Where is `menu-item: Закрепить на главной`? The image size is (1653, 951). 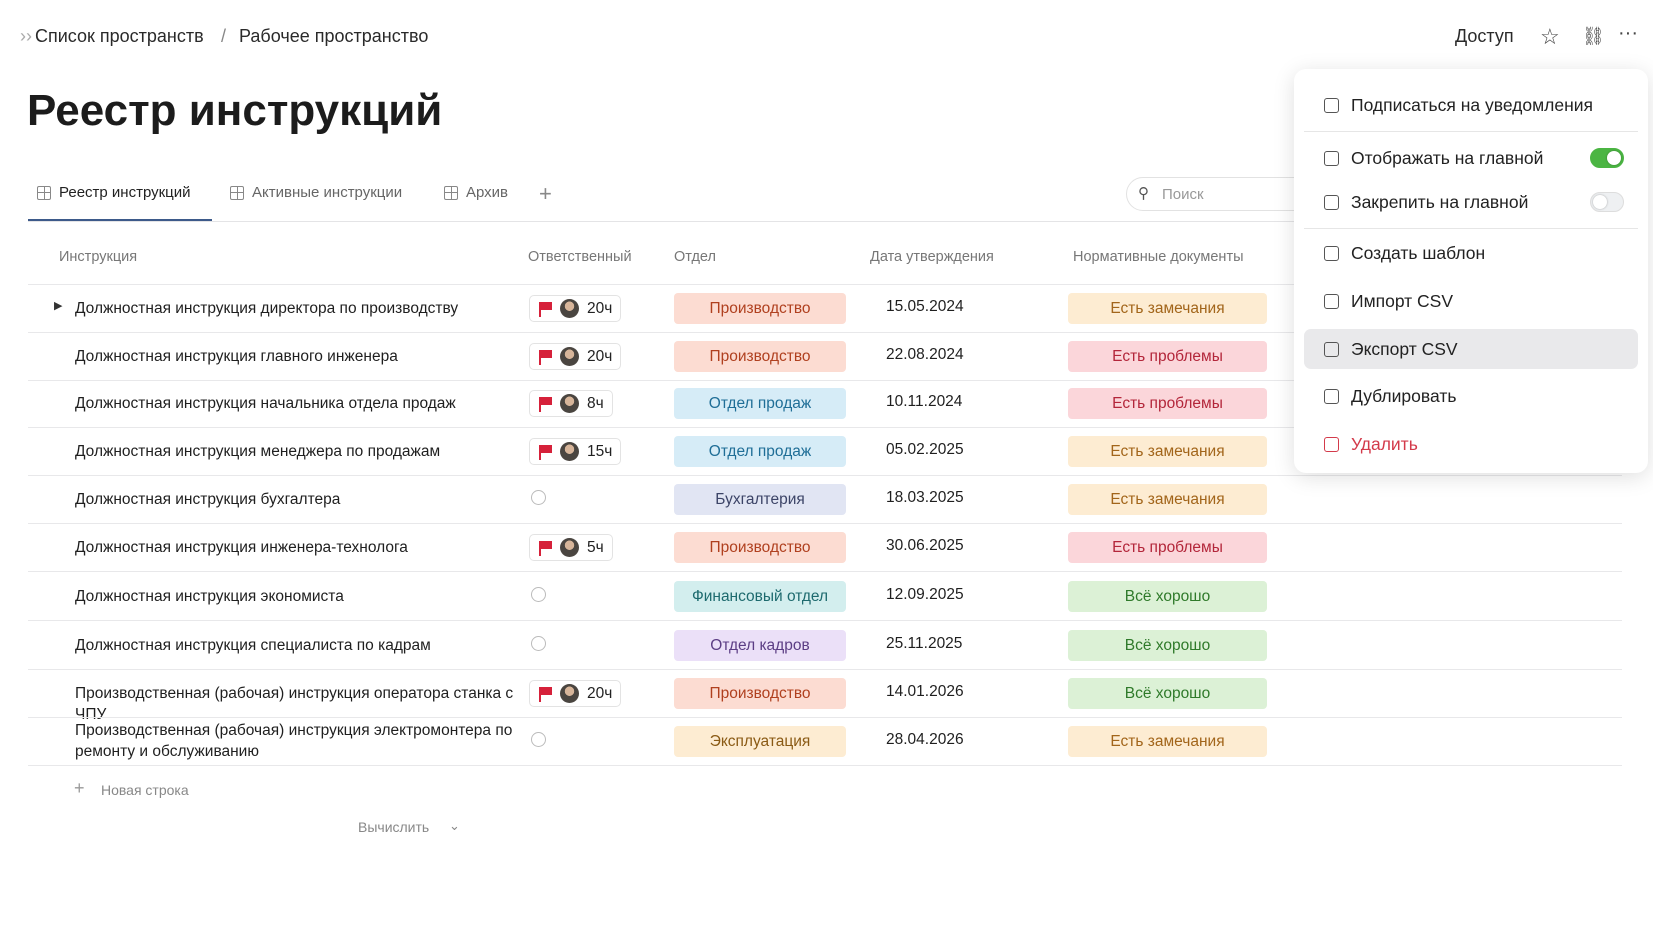
menu-item: Закрепить на главной is located at coordinates (1471, 202).